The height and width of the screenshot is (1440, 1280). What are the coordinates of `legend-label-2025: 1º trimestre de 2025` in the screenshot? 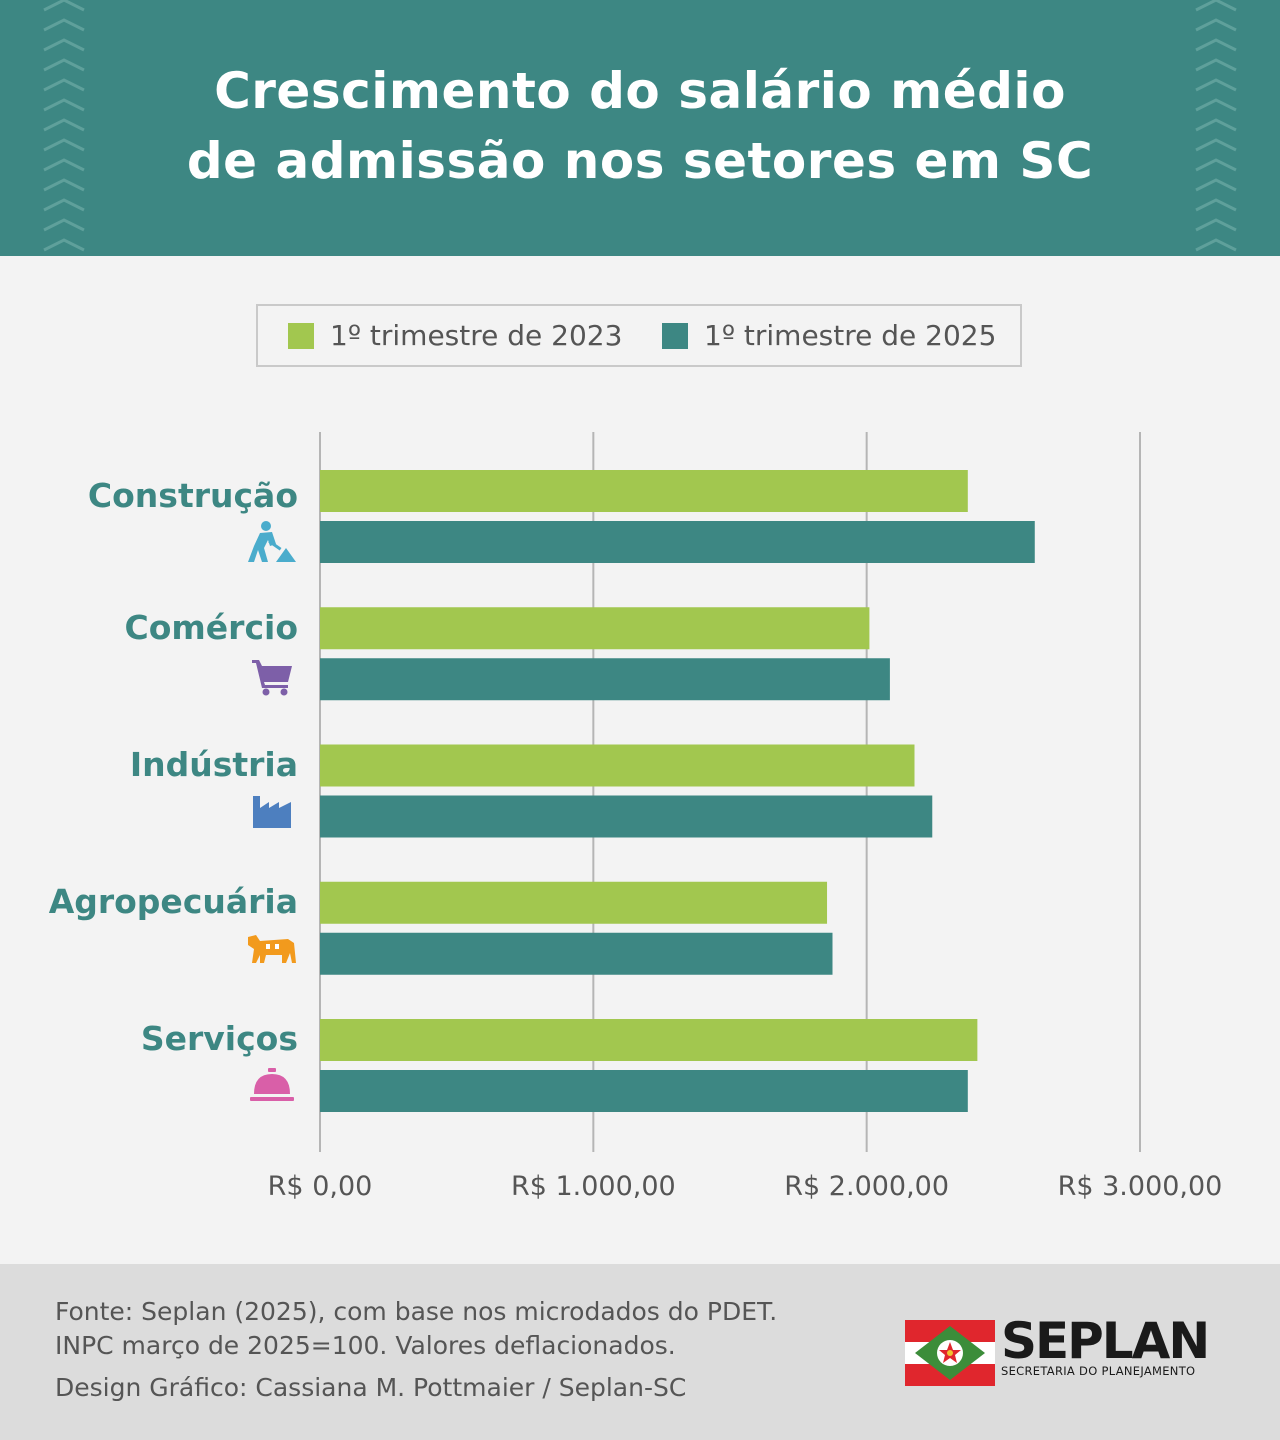 It's located at (850, 335).